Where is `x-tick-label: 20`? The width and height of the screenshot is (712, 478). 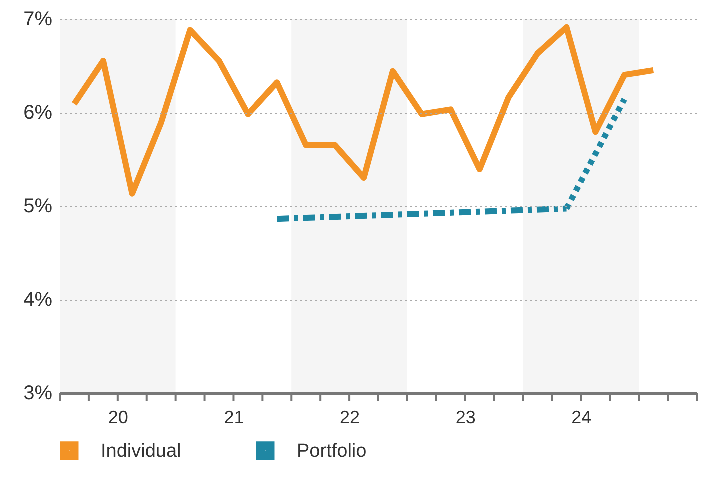
x-tick-label: 20 is located at coordinates (118, 418).